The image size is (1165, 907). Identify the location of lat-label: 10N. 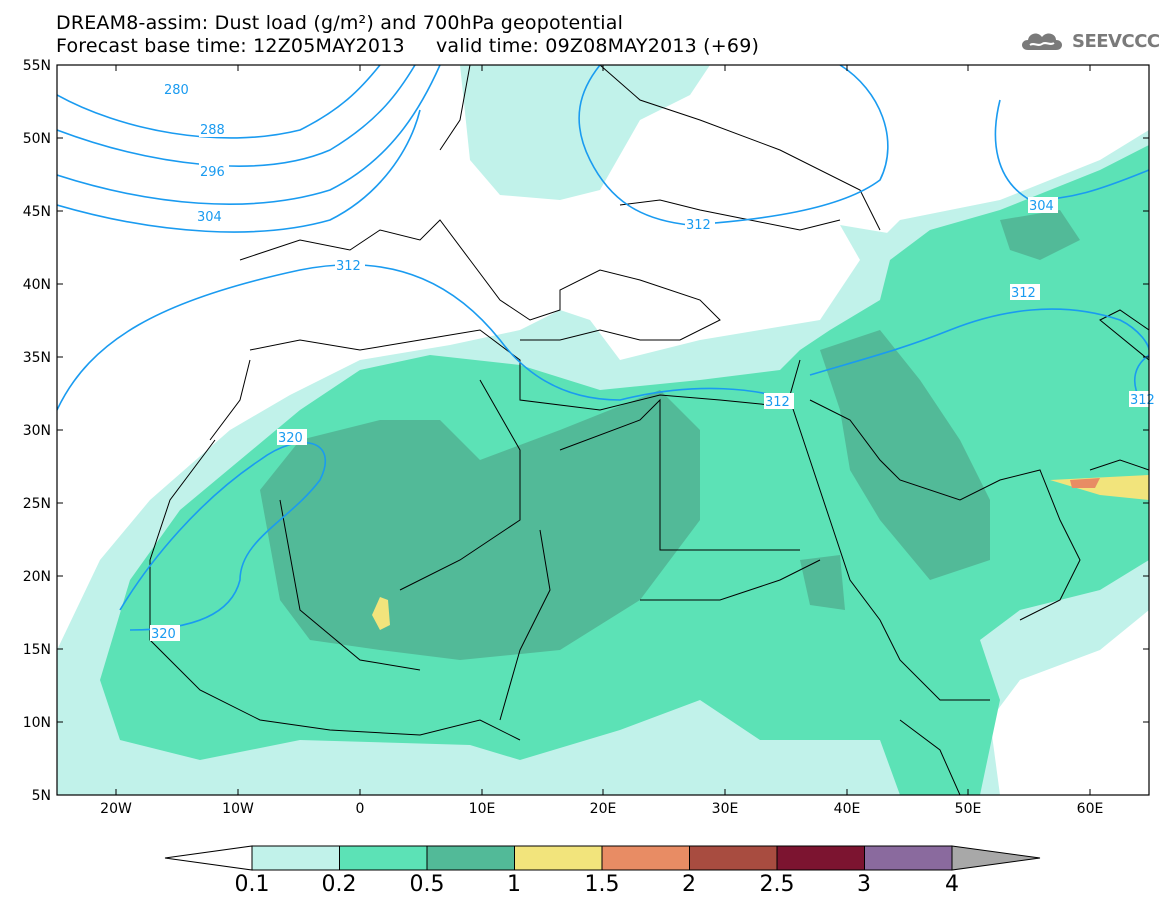
(37, 723).